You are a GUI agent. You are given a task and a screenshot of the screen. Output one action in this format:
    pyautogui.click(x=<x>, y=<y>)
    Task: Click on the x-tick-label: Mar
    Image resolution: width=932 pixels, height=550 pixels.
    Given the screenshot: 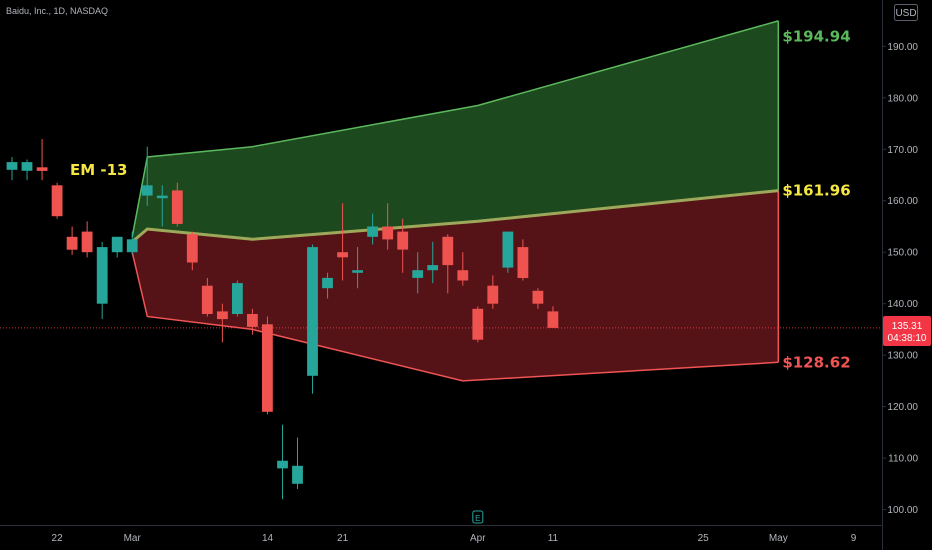 What is the action you would take?
    pyautogui.click(x=133, y=538)
    